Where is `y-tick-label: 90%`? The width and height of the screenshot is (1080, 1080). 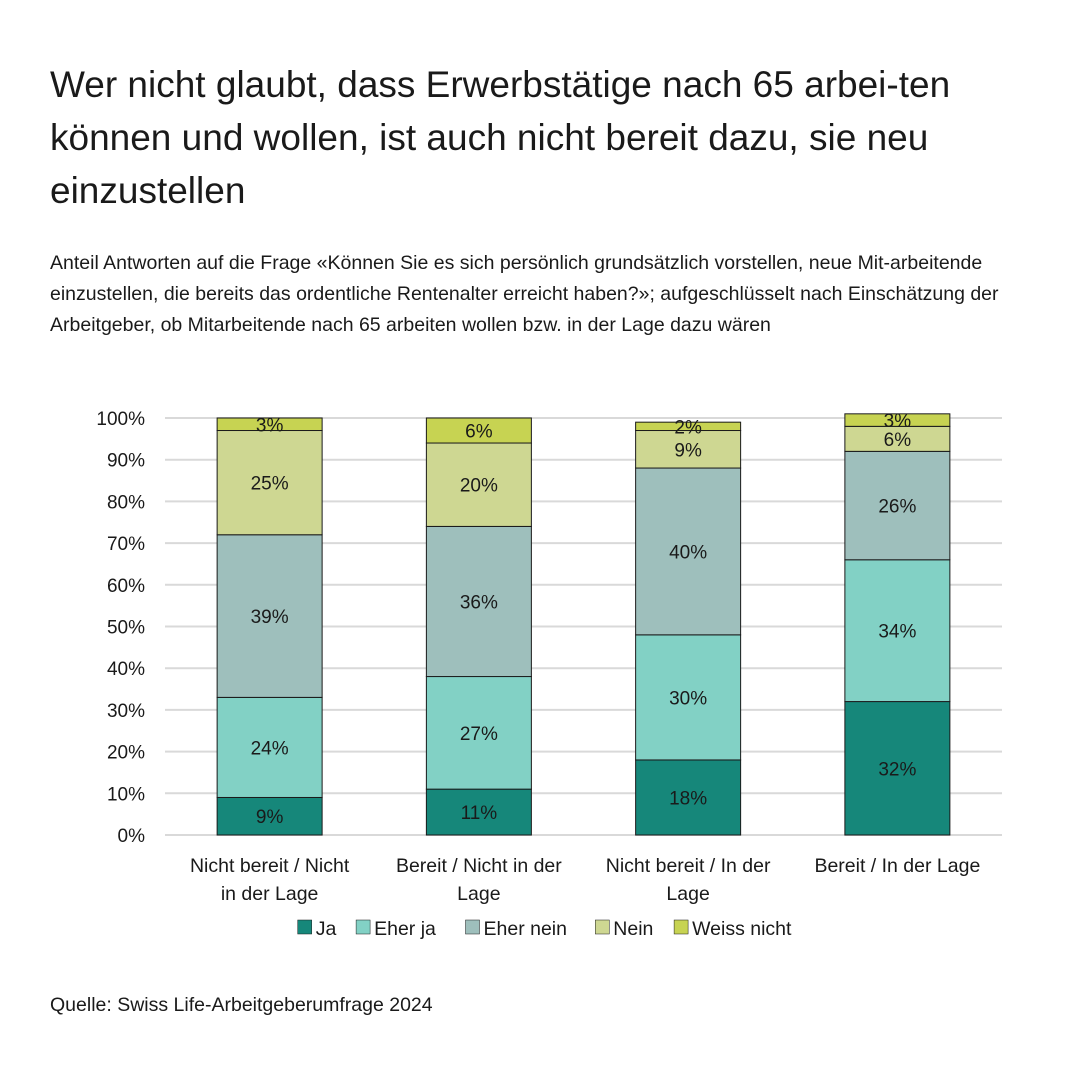 y-tick-label: 90% is located at coordinates (126, 461).